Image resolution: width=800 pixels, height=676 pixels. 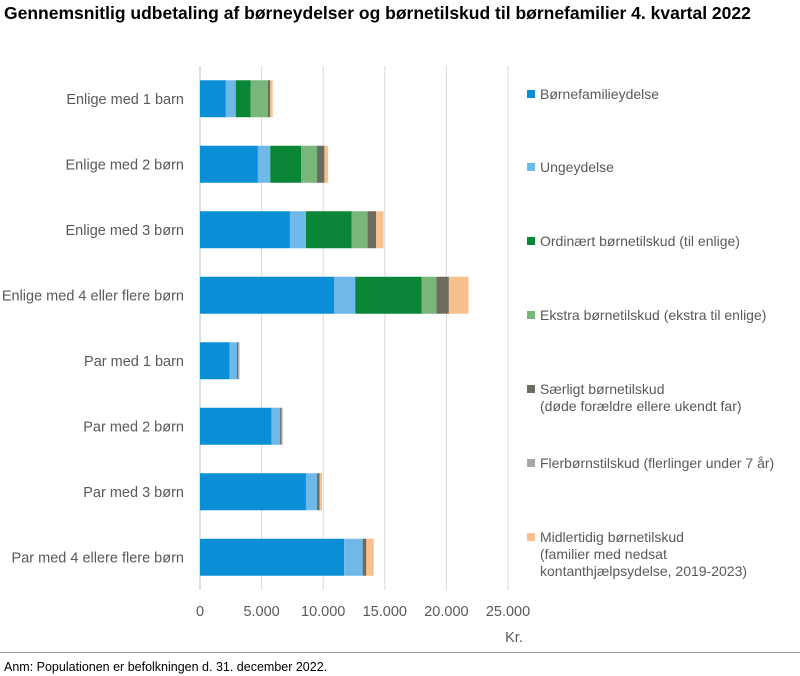 I want to click on category-label: Enlige med 1 barn, so click(x=125, y=100).